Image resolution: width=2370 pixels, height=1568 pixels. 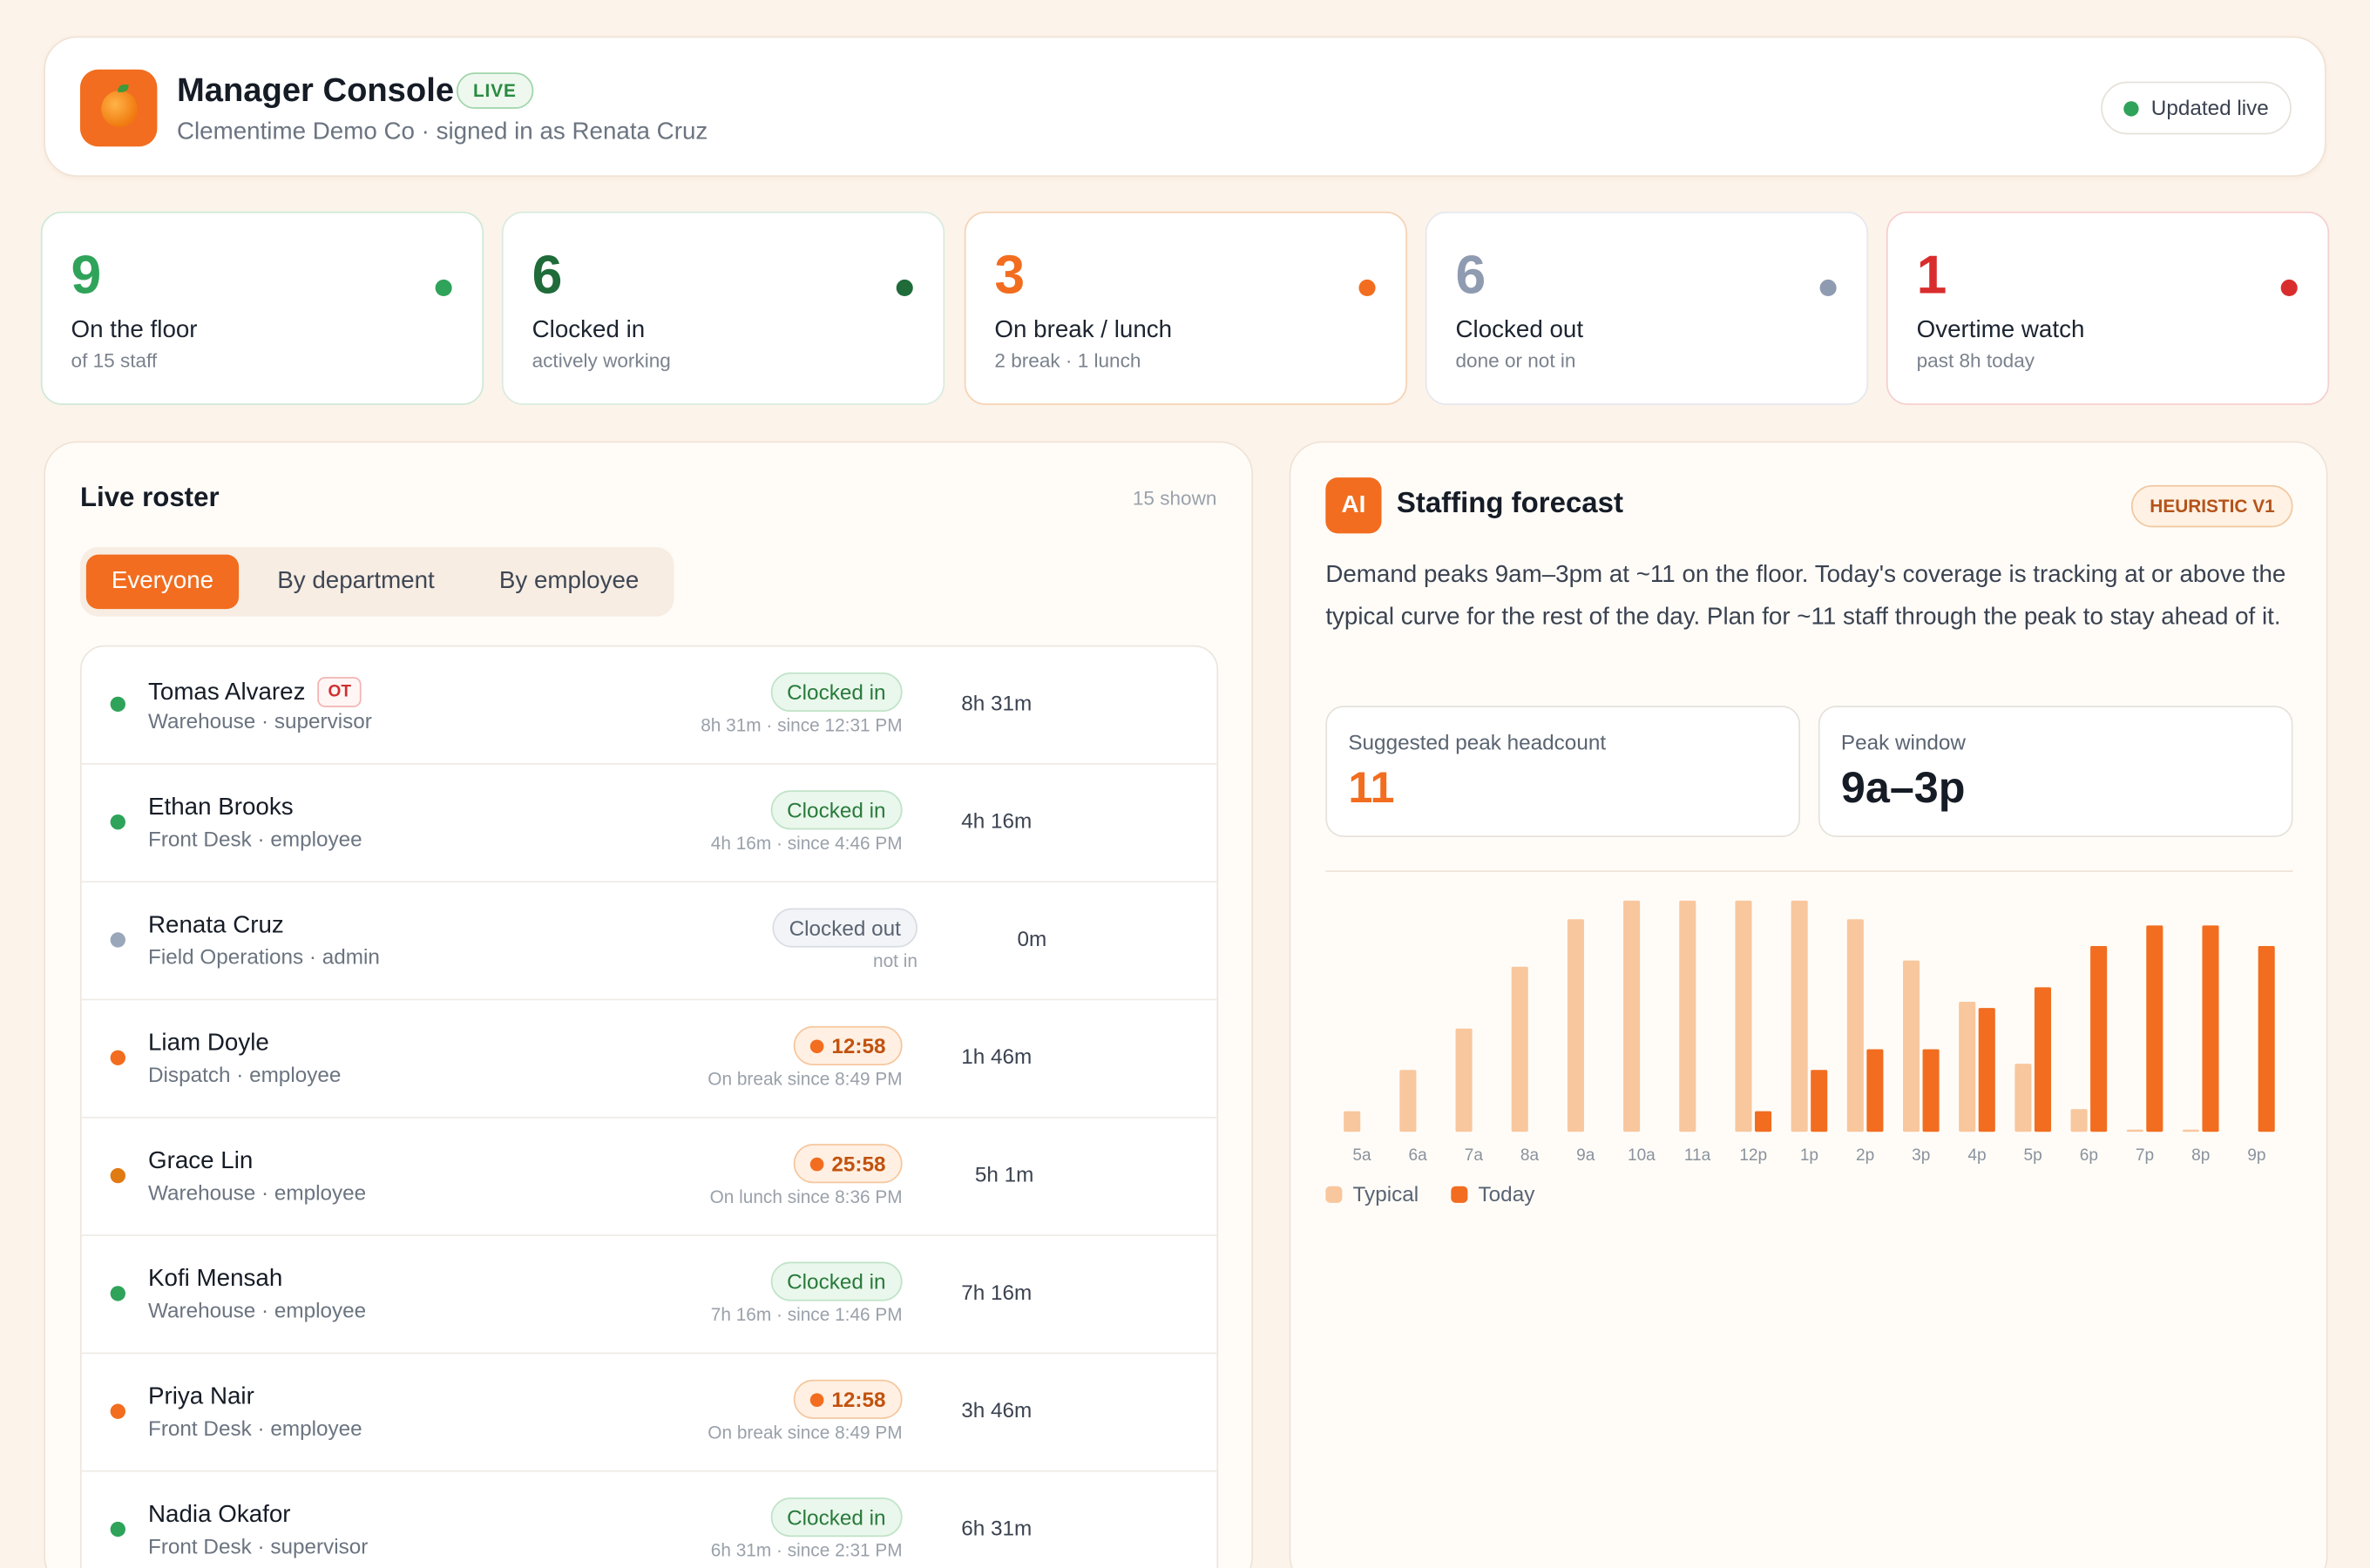 What do you see at coordinates (2212, 506) in the screenshot?
I see `heuristic-badge: HEURISTIC V1` at bounding box center [2212, 506].